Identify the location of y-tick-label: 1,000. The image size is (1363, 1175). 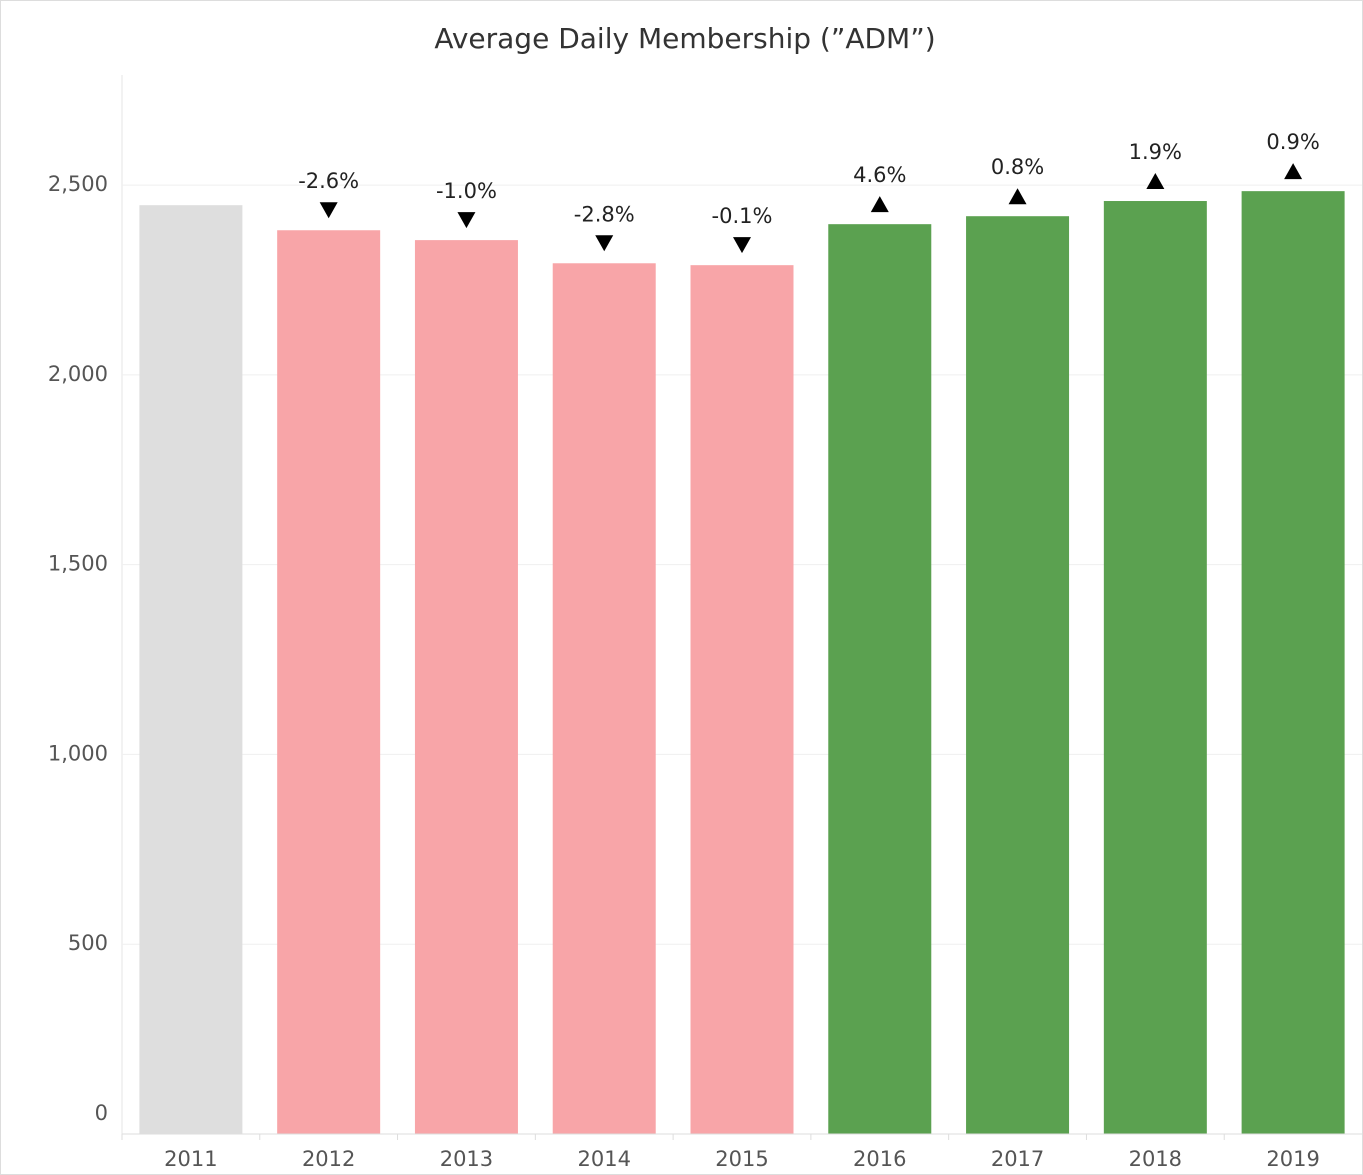
(78, 753).